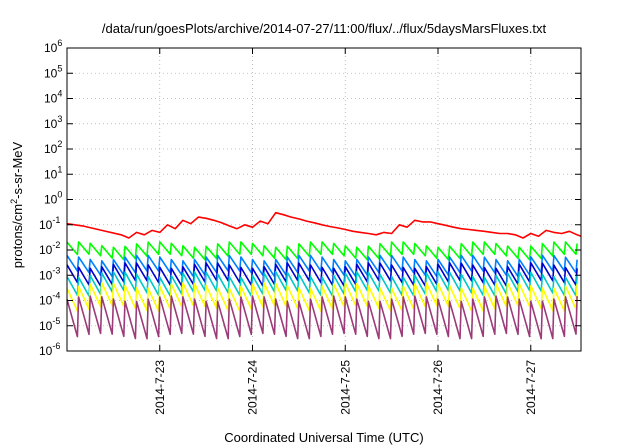  I want to click on x-axis-title: Coordinated Universal Time (UTC), so click(323, 437).